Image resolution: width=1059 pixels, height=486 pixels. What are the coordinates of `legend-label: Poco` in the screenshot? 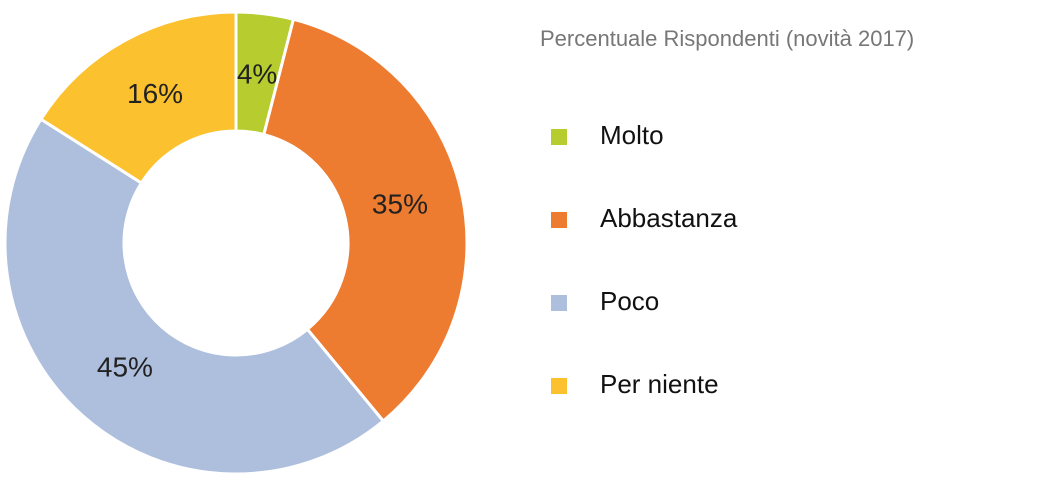 It's located at (629, 301).